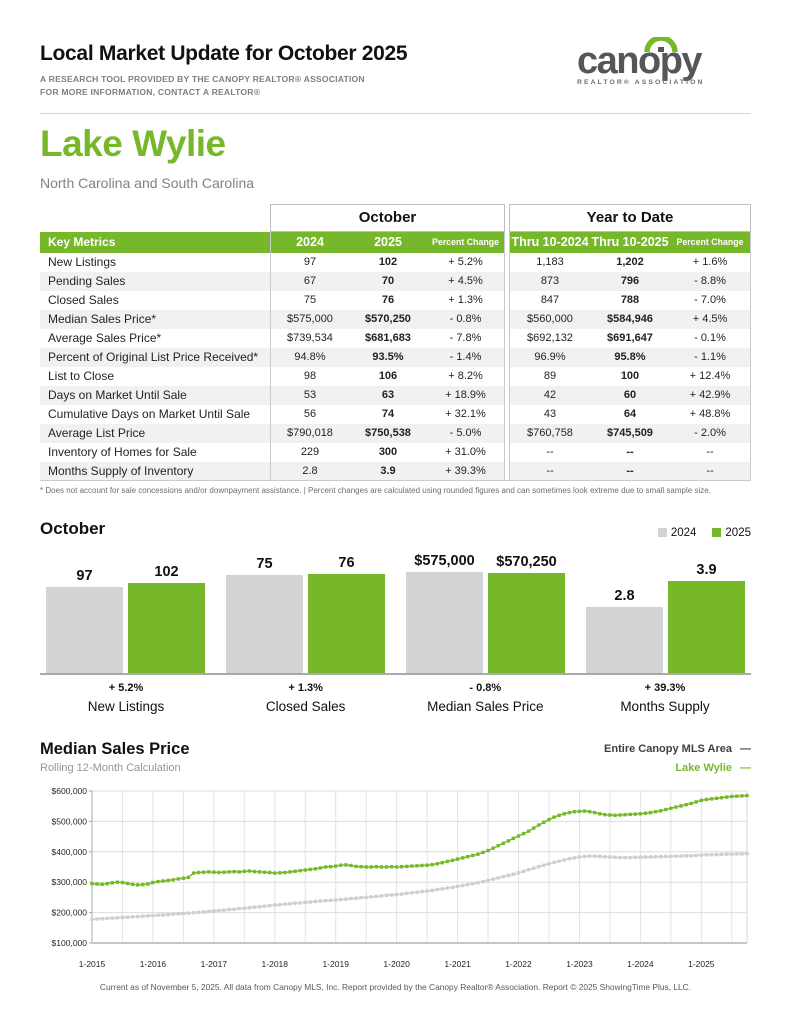 This screenshot has height=1024, width=791. What do you see at coordinates (73, 528) in the screenshot?
I see `bar-chart-title: October` at bounding box center [73, 528].